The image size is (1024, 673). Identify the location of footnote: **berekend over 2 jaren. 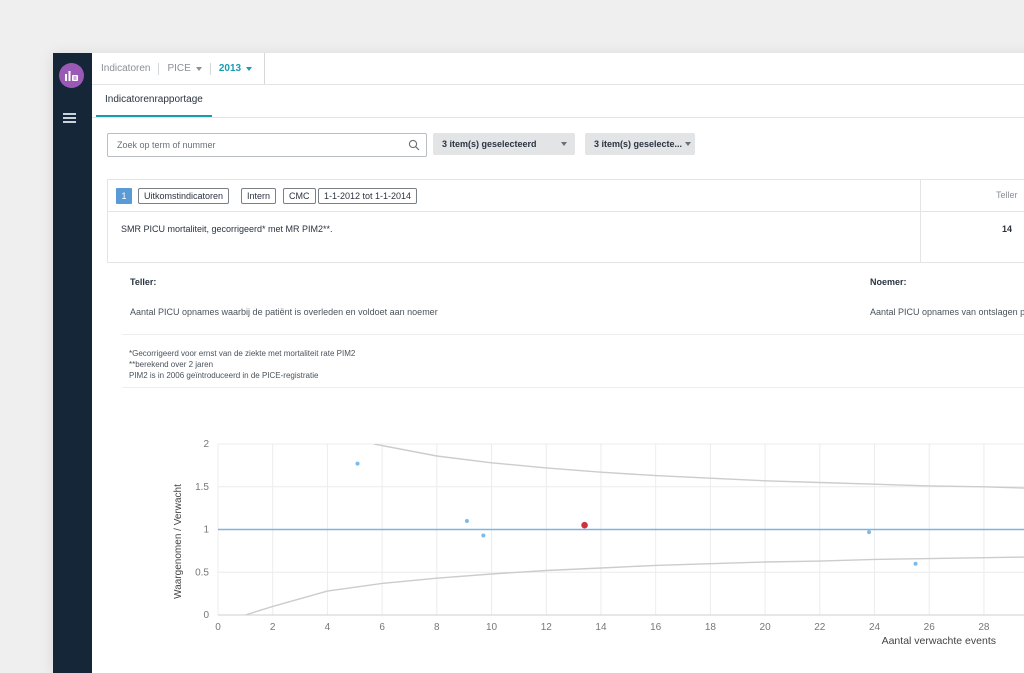
(171, 364).